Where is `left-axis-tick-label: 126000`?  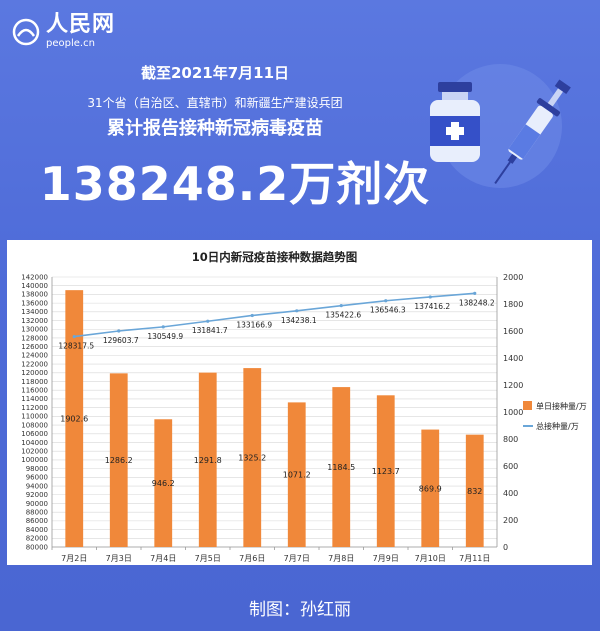 left-axis-tick-label: 126000 is located at coordinates (34, 347).